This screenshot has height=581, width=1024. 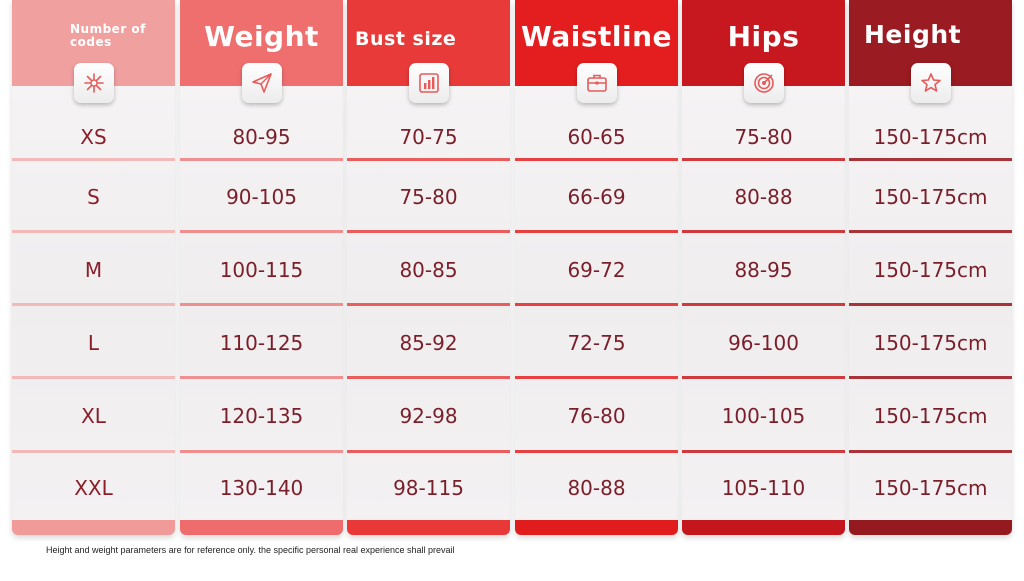 I want to click on table-cell: 80-85, so click(x=428, y=270).